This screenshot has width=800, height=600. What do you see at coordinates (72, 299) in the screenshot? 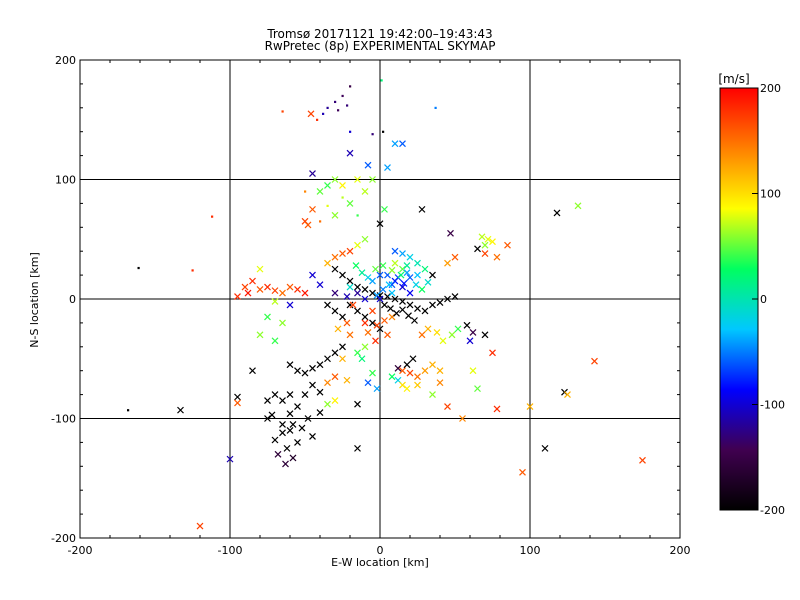
I see `y-tick-label: 0` at bounding box center [72, 299].